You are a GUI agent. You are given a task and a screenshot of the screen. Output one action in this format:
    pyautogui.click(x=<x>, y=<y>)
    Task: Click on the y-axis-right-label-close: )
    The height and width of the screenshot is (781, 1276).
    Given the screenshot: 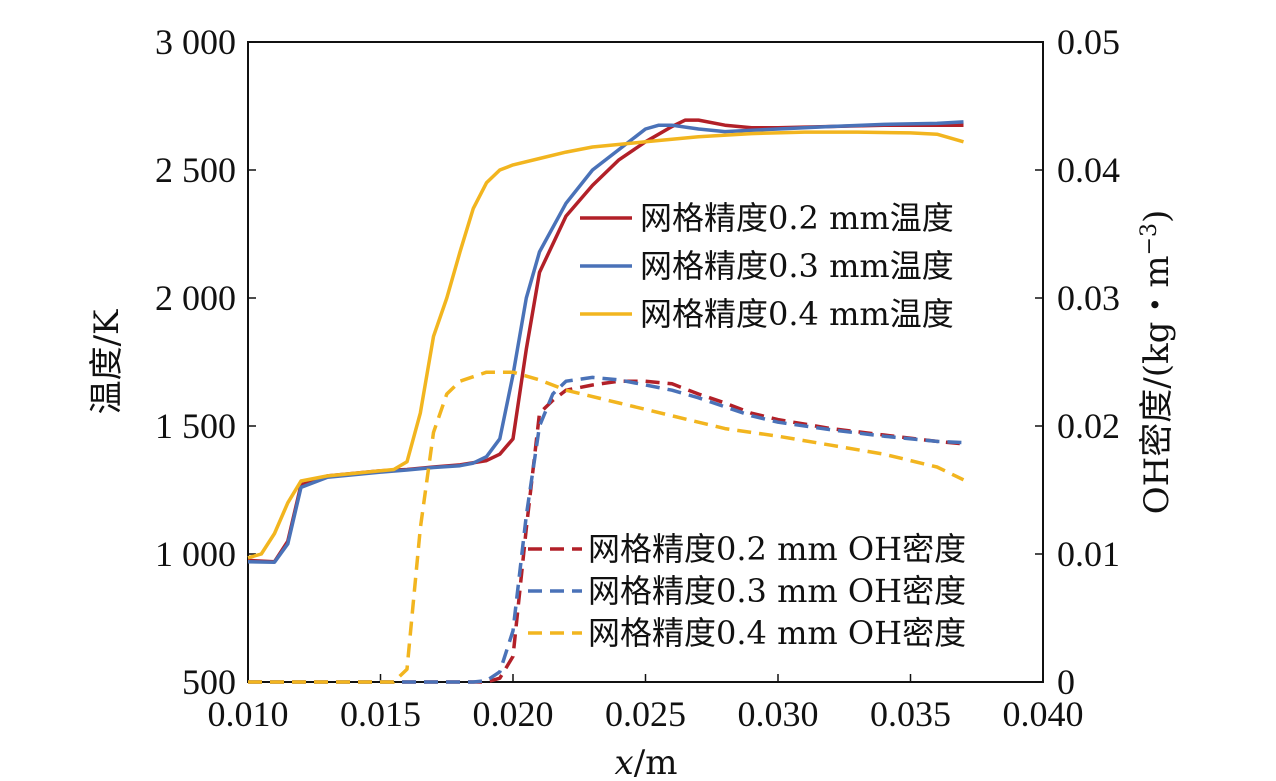 What is the action you would take?
    pyautogui.click(x=1157, y=216)
    